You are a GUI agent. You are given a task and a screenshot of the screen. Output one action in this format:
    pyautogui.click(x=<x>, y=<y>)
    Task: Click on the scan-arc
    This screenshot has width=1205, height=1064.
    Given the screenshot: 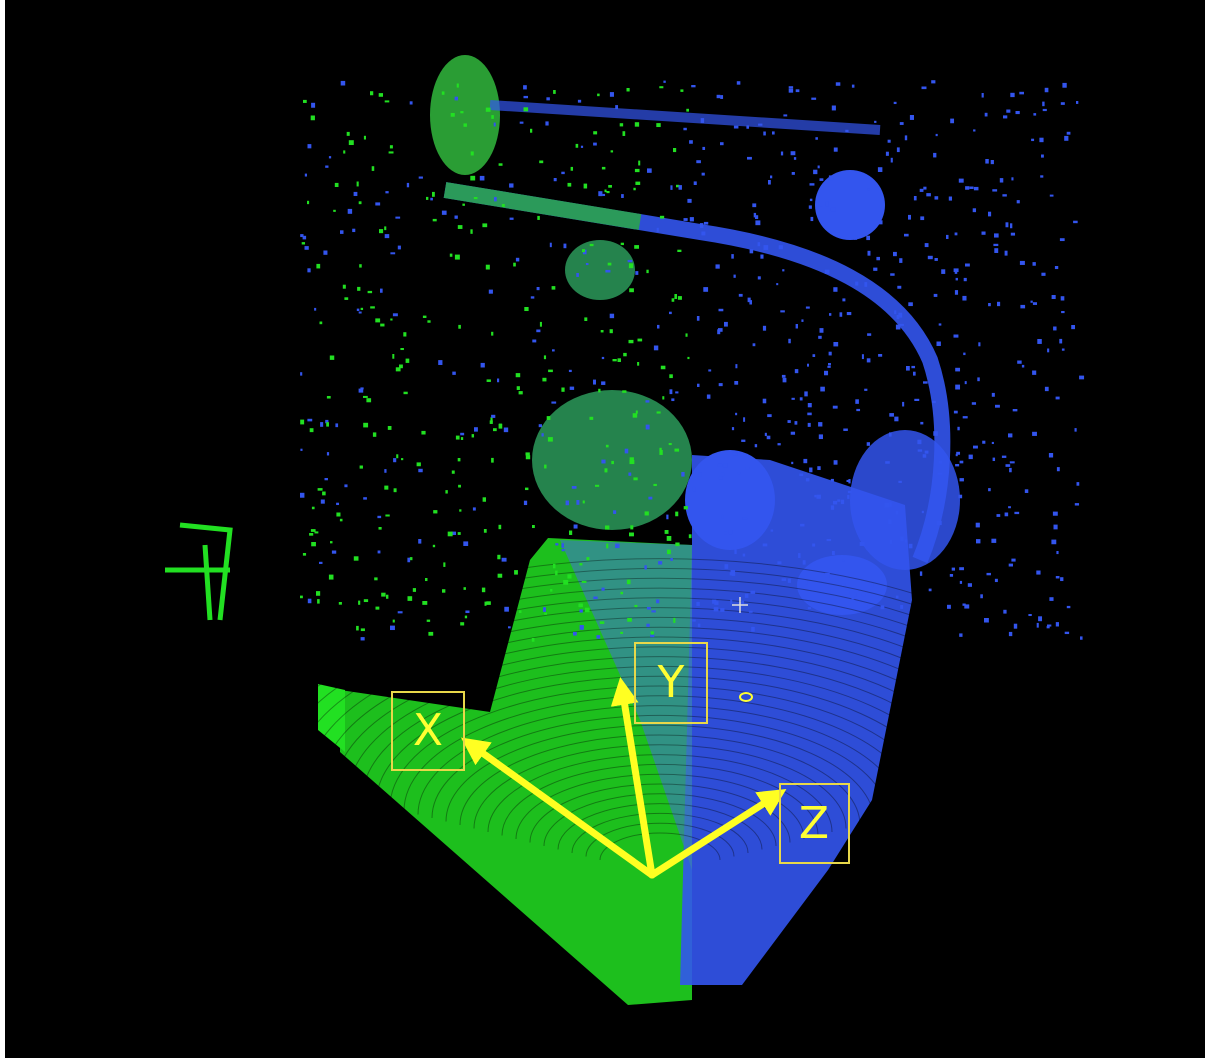 What is the action you would take?
    pyautogui.click(x=660, y=833)
    